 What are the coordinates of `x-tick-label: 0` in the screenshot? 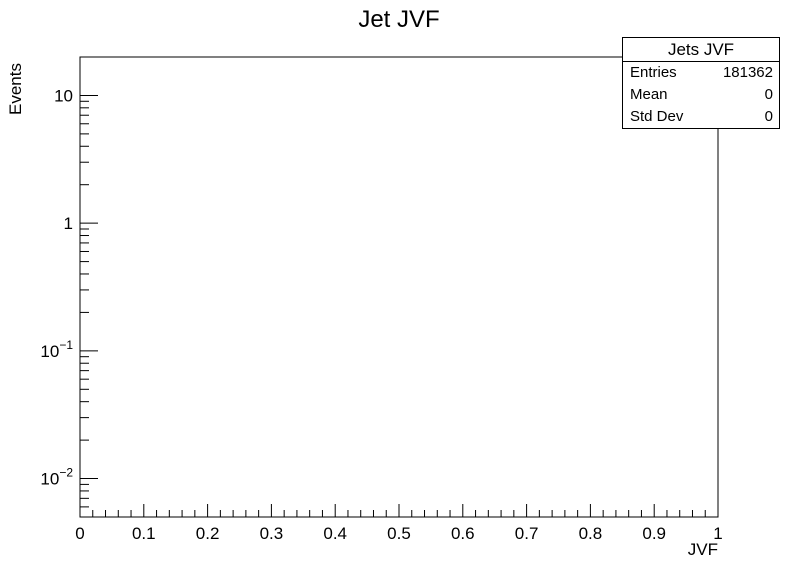 It's located at (79, 533).